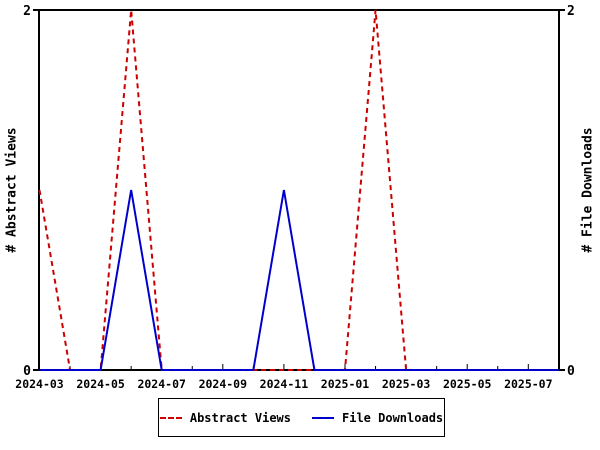  I want to click on x-tick-label: 2024-07, so click(161, 384).